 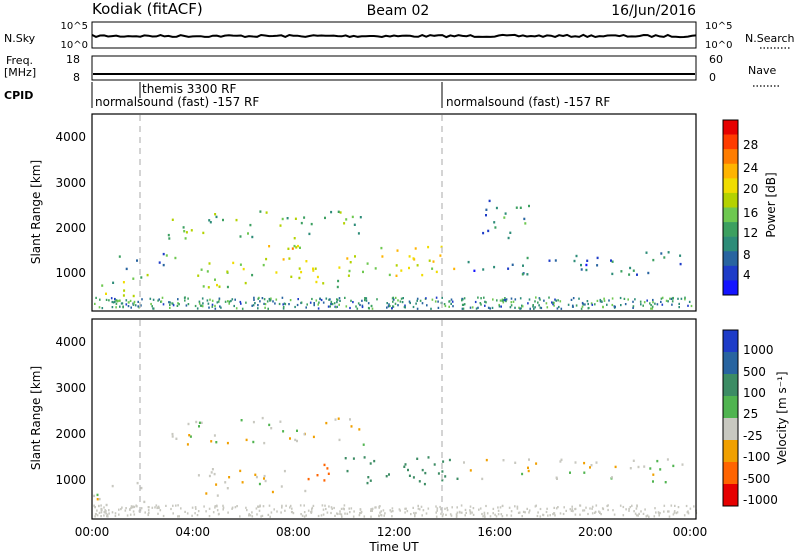 What do you see at coordinates (177, 102) in the screenshot?
I see `cpid-segment-label-1: normalsound (fast) -157 RF` at bounding box center [177, 102].